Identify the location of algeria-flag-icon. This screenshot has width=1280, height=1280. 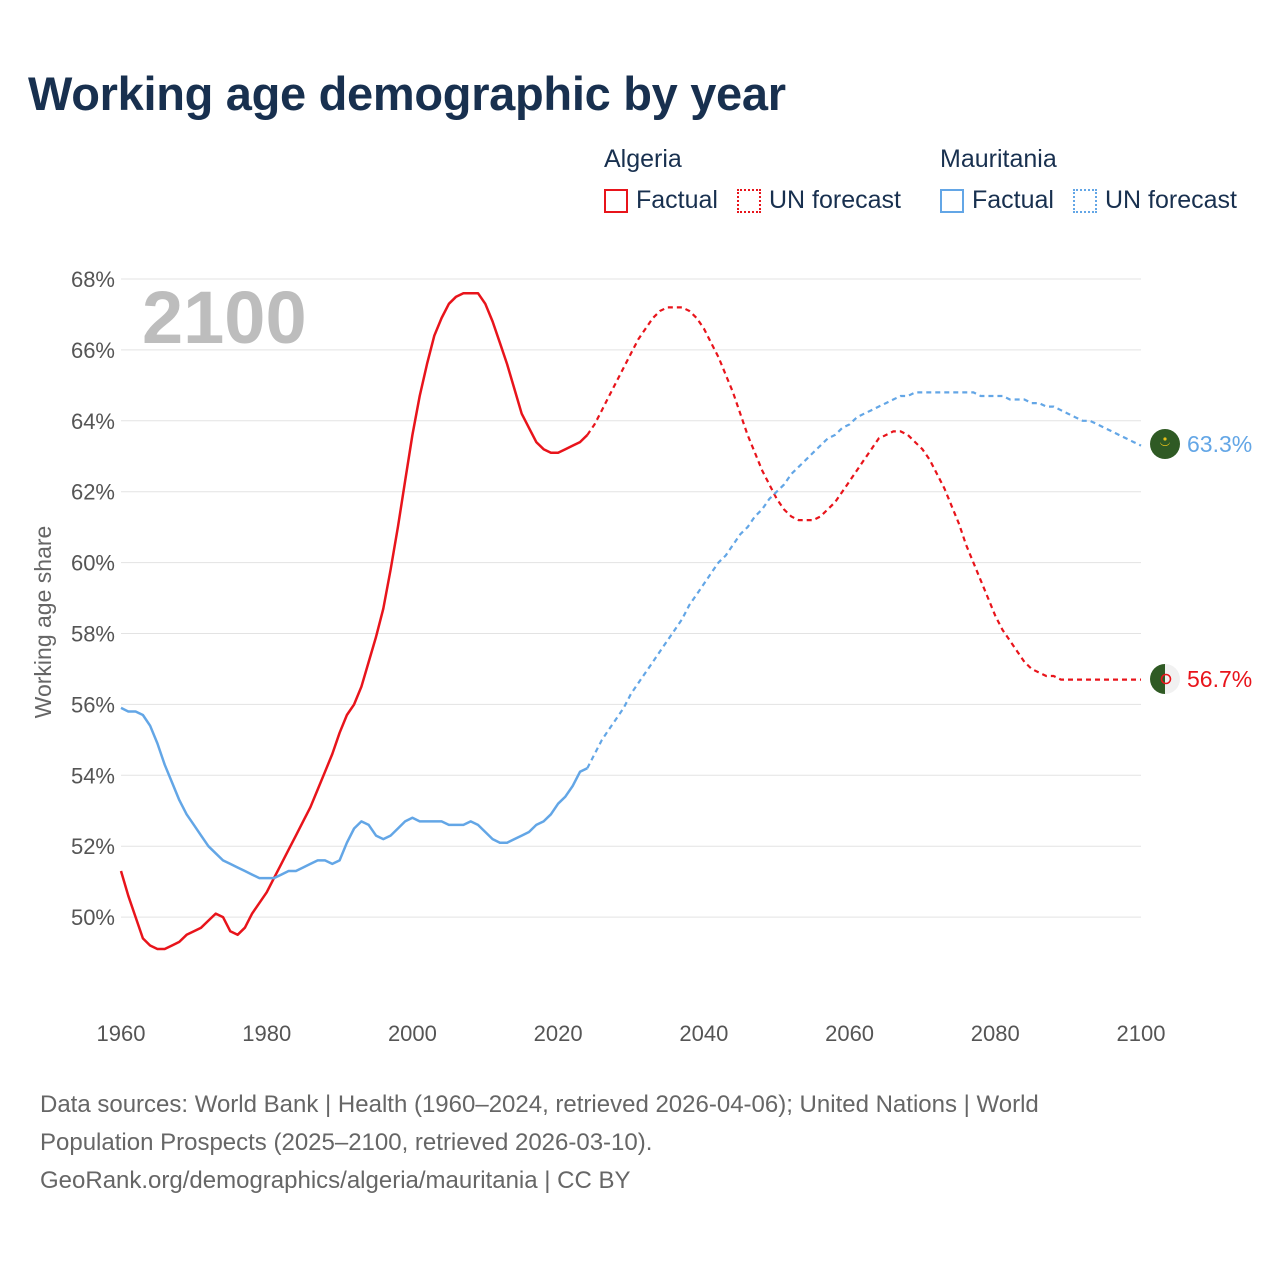
(1165, 679).